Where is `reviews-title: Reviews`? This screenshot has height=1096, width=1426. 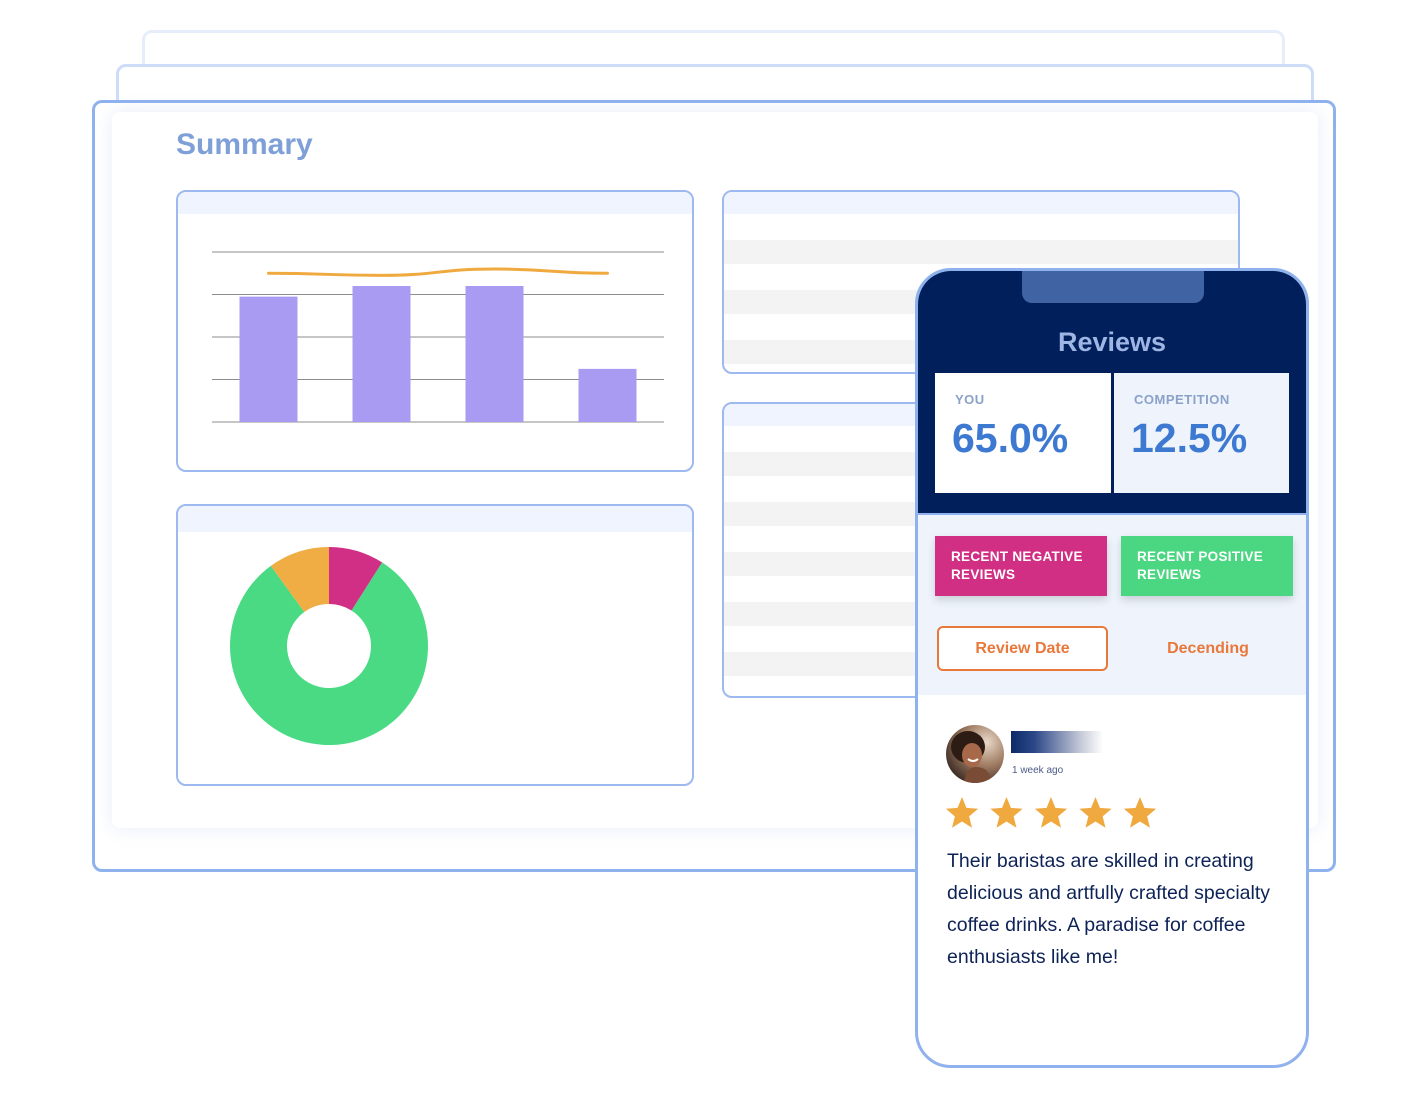 reviews-title: Reviews is located at coordinates (1112, 342).